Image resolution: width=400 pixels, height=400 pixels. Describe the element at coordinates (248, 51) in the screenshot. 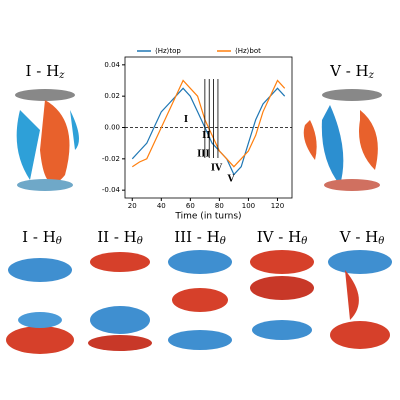

I see `legend-label: ⟨Hz⟩bot` at that location.